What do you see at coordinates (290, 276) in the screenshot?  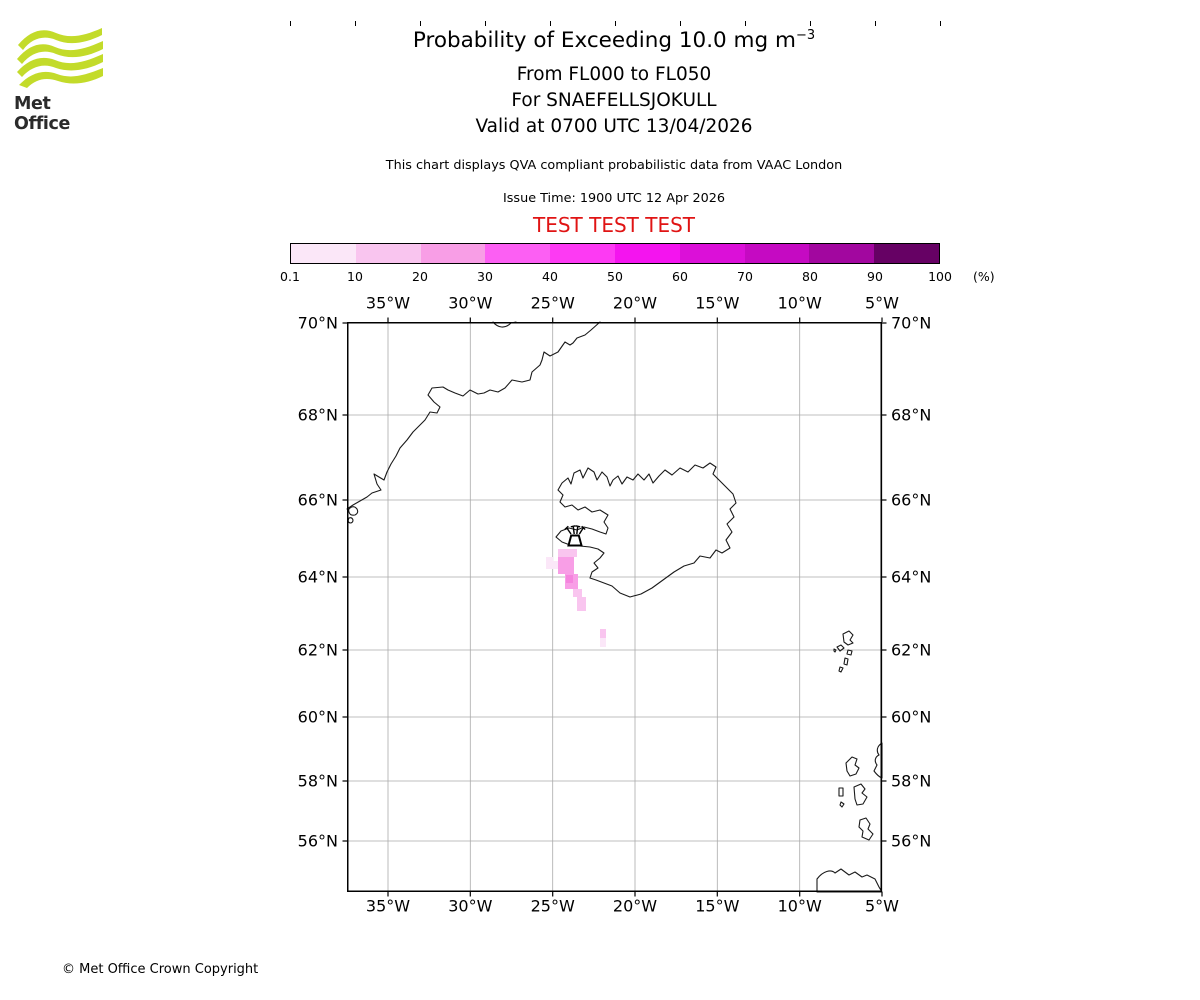 I see `colorbar-tick-label: 0.1` at bounding box center [290, 276].